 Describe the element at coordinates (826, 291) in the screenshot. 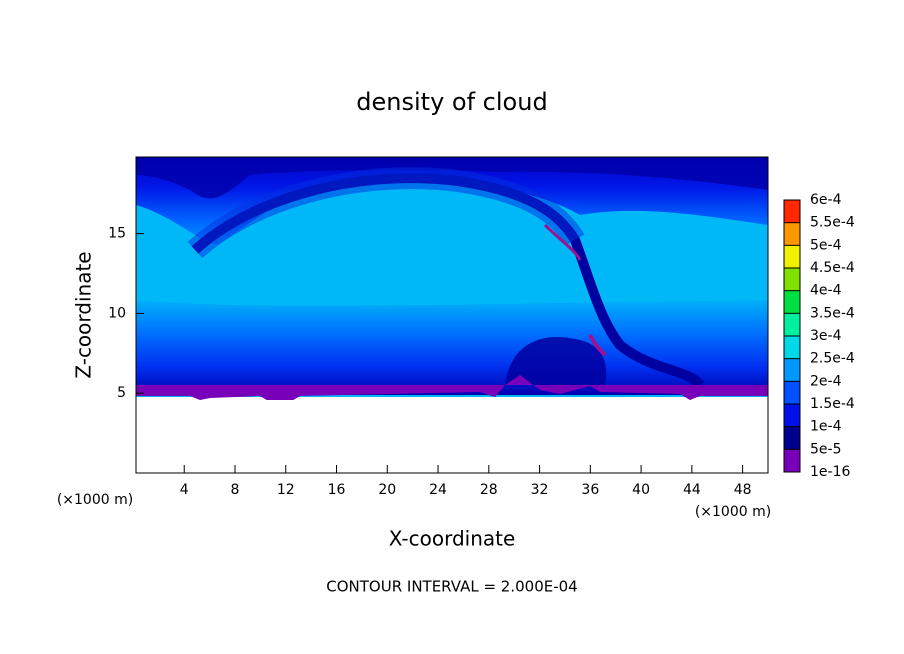

I see `colorbar-label: 4e-4` at that location.